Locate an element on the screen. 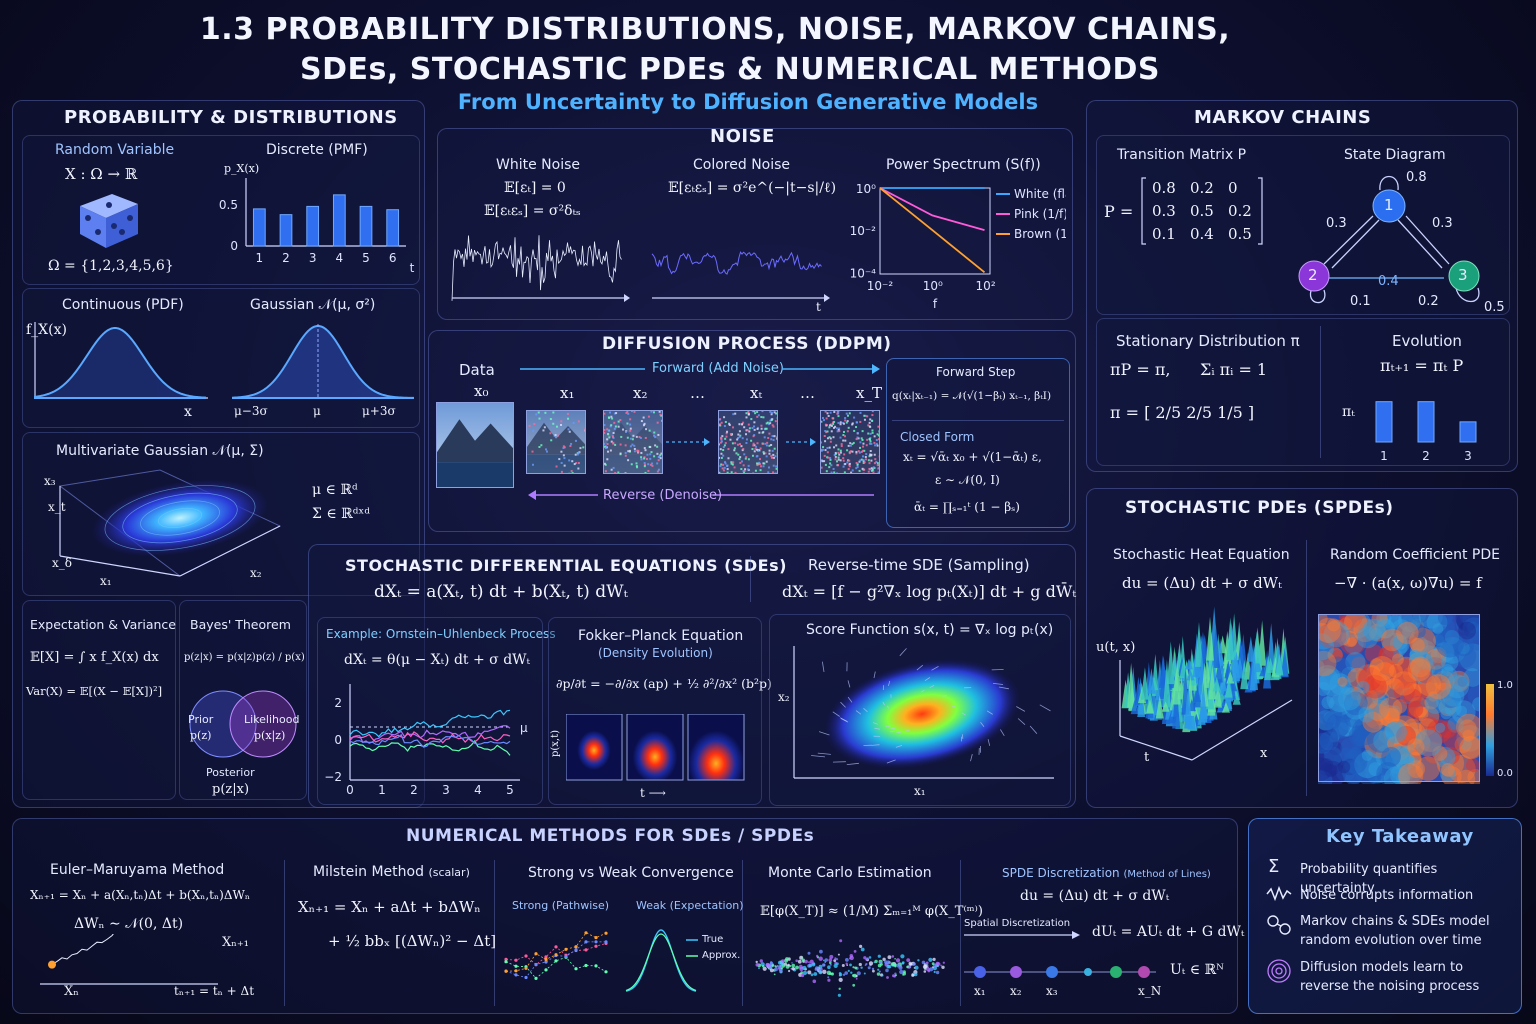 The height and width of the screenshot is (1024, 1536). pmf-xtick: 6 is located at coordinates (393, 258).